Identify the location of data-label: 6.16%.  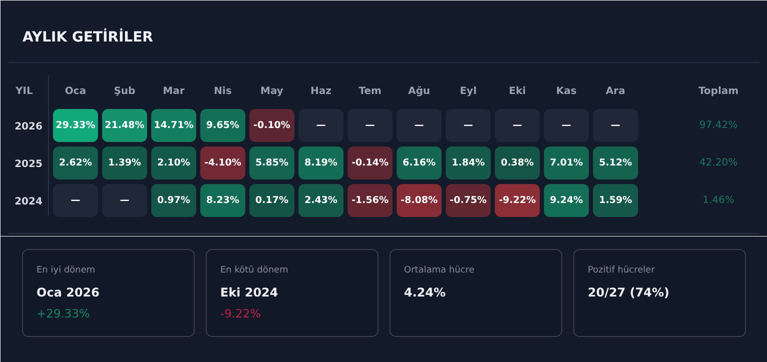
(419, 163).